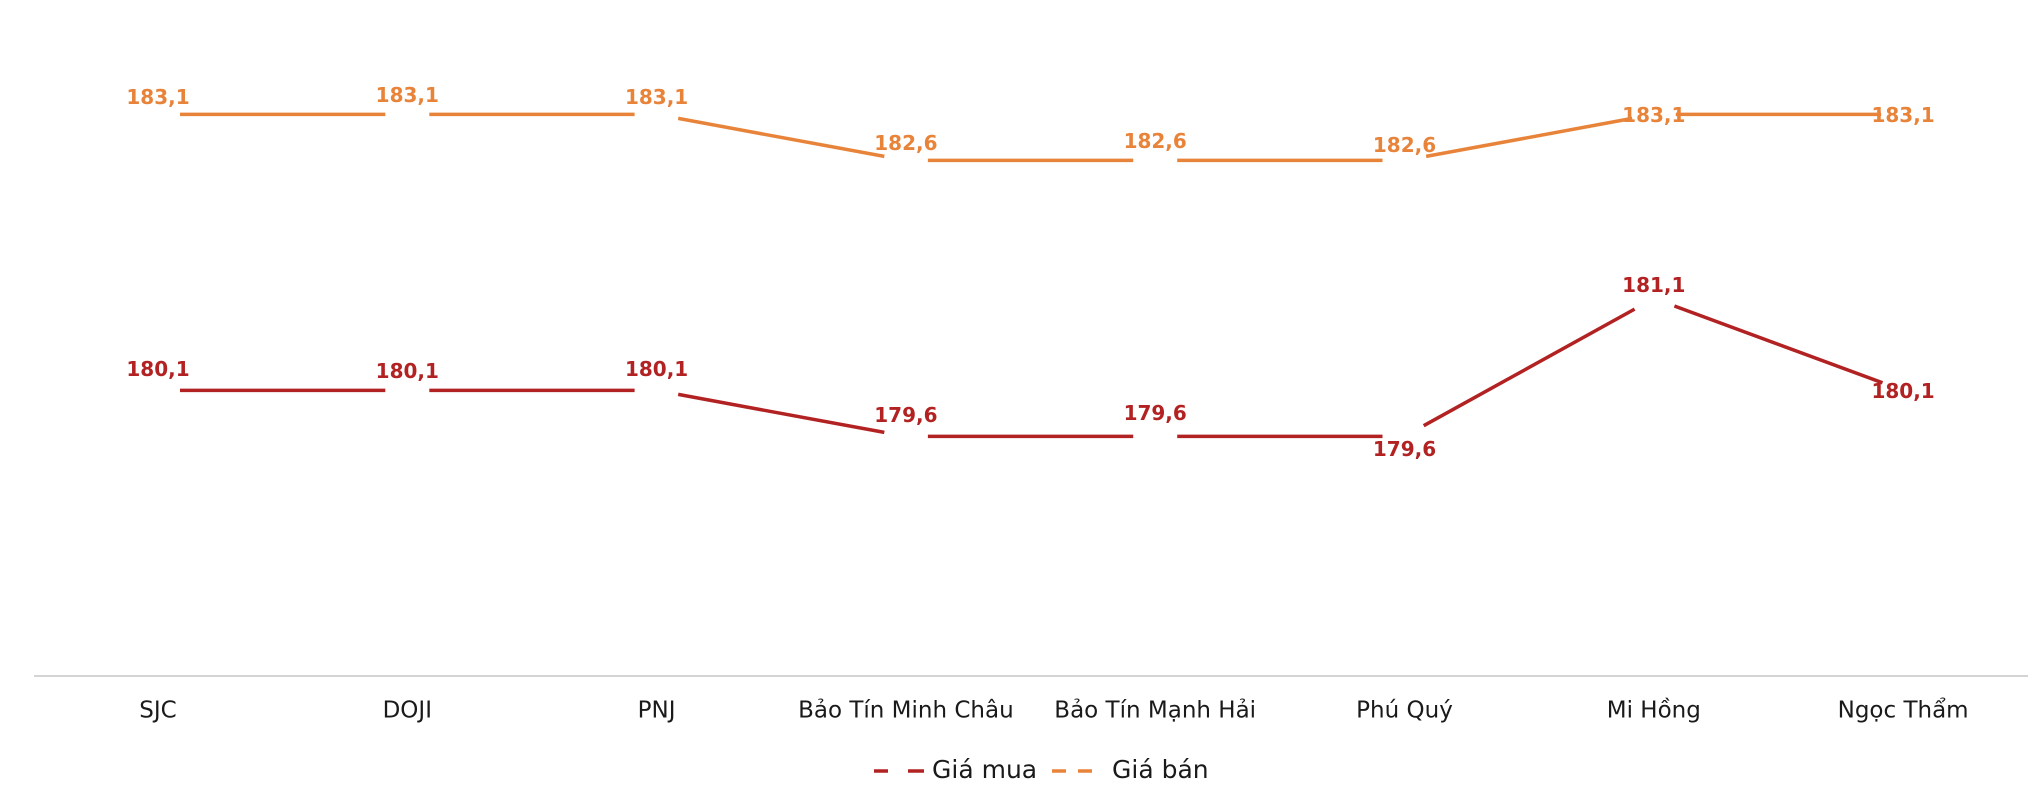 The height and width of the screenshot is (792, 2042). What do you see at coordinates (1404, 711) in the screenshot?
I see `category-tick-label: Phú Quý` at bounding box center [1404, 711].